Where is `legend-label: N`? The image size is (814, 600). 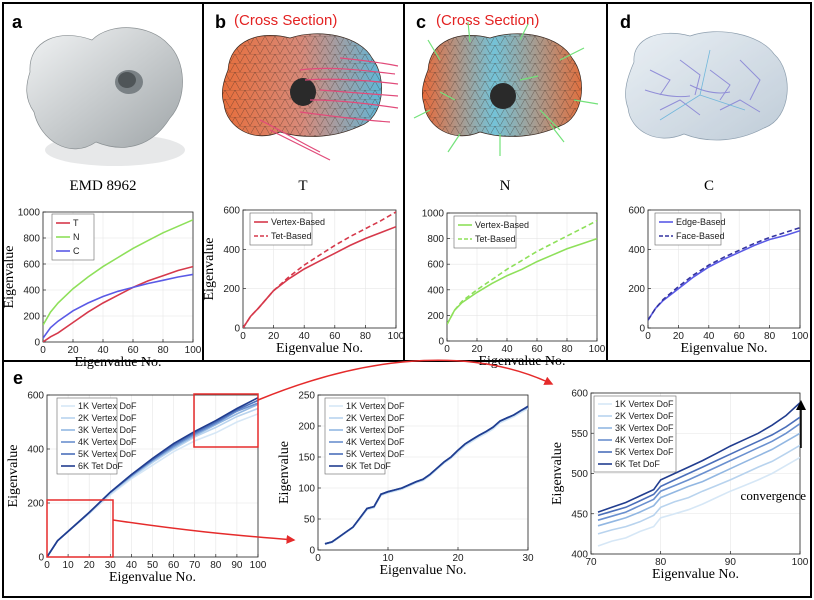
legend-label: N is located at coordinates (76, 237).